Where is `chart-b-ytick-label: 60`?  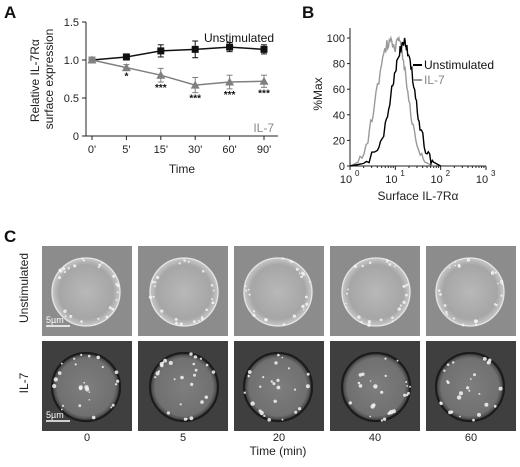
chart-b-ytick-label: 60 is located at coordinates (339, 90).